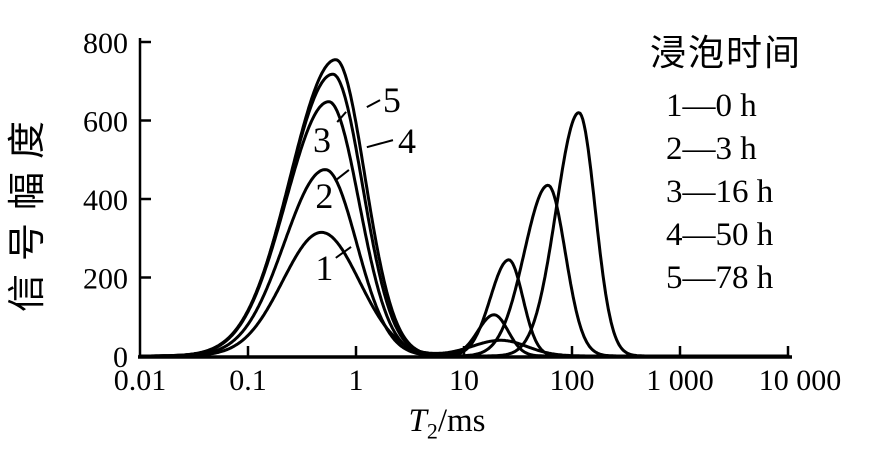 This screenshot has width=872, height=461. I want to click on legend-entries: 1—0 h 2—3 h 3—16 h 4—50 h 5—78 h, so click(726, 192).